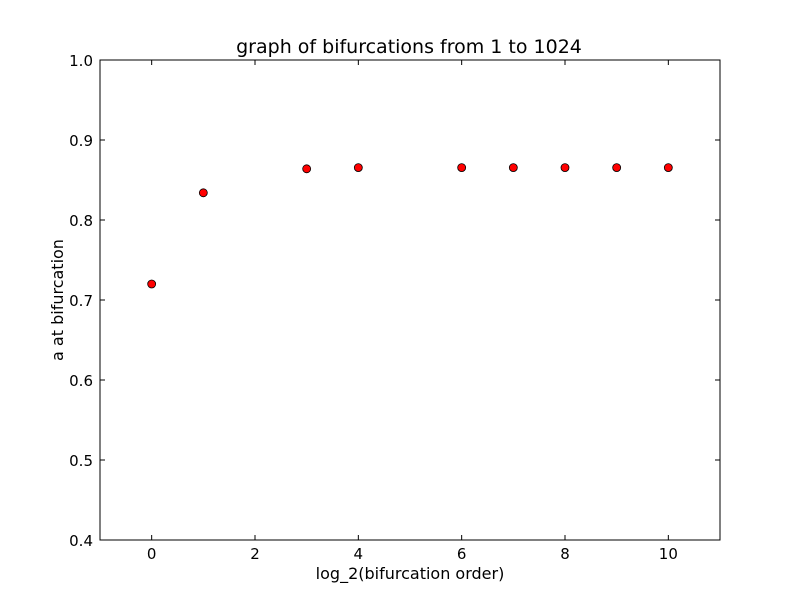  Describe the element at coordinates (410, 574) in the screenshot. I see `x-axis-label: log_2(bifurcation order)` at that location.